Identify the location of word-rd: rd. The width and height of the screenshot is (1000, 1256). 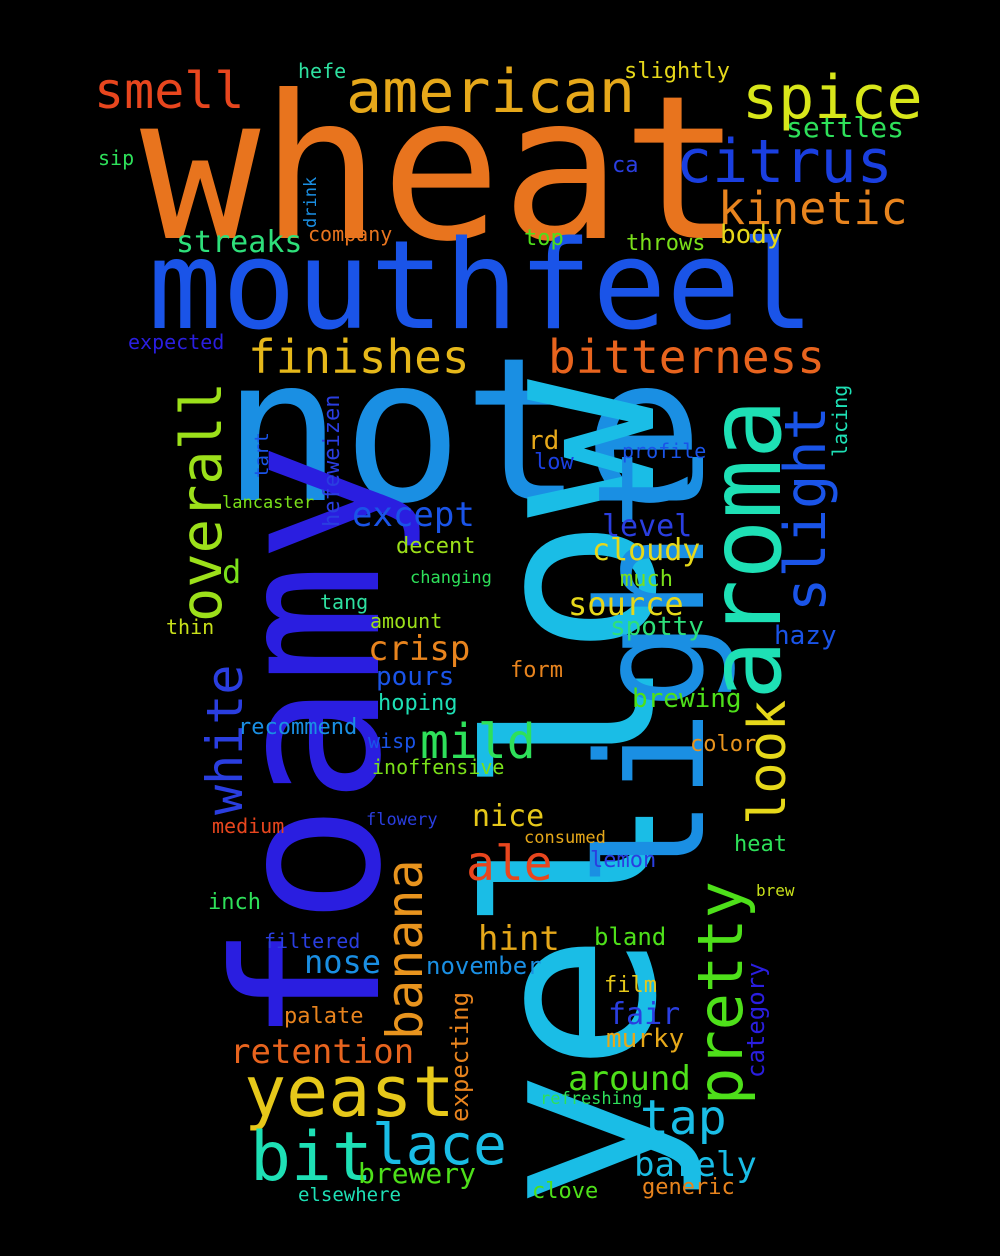
(544, 441).